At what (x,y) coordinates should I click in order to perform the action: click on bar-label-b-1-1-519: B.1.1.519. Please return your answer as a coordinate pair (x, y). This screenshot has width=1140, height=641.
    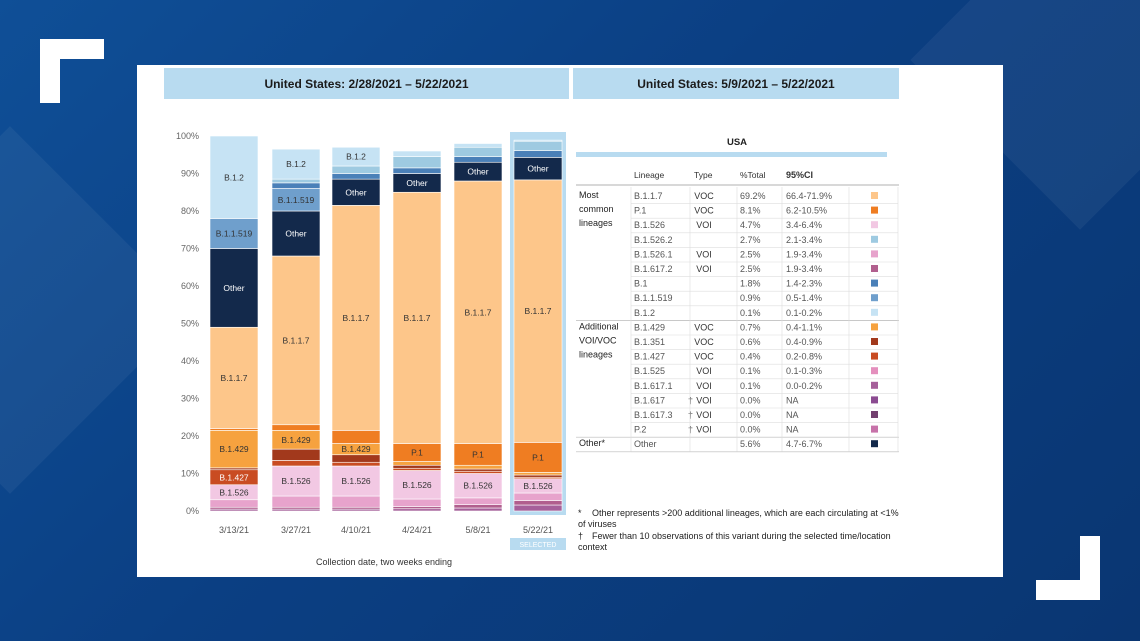
    Looking at the image, I should click on (296, 200).